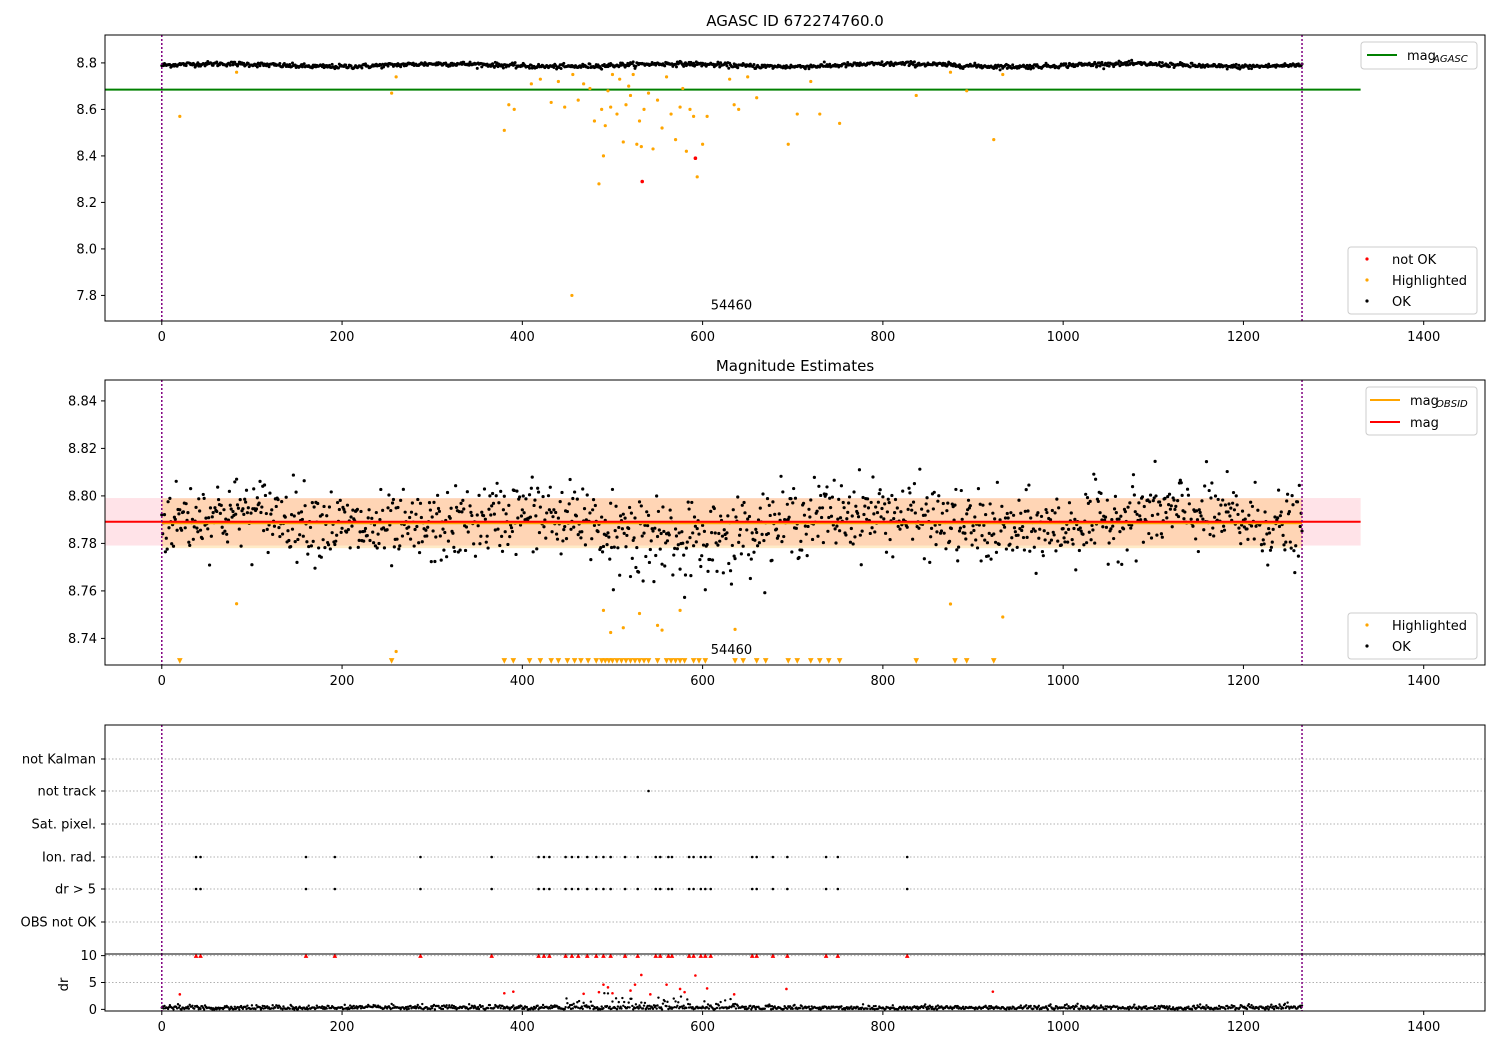  What do you see at coordinates (1367, 646) in the screenshot?
I see `legend-marker` at bounding box center [1367, 646].